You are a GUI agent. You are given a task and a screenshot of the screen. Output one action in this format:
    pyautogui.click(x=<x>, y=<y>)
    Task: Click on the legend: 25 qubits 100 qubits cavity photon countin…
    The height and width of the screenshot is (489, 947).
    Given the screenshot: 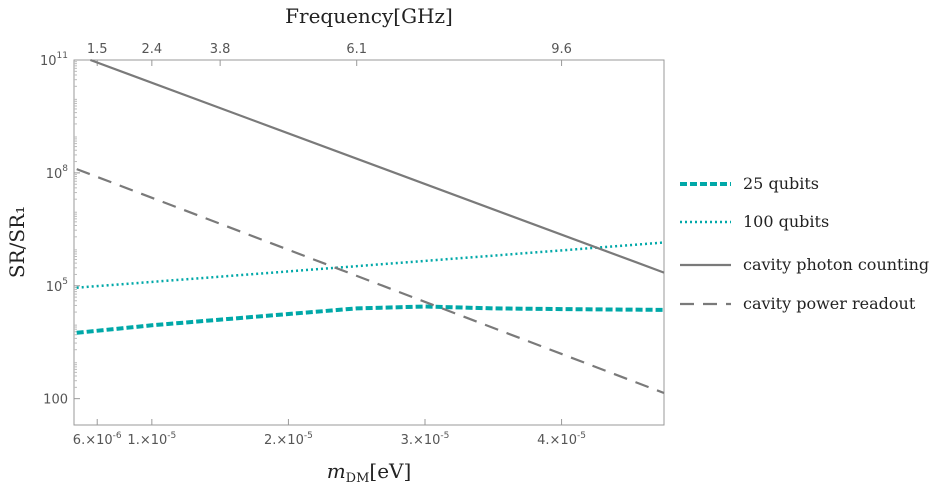 What is the action you would take?
    pyautogui.click(x=804, y=243)
    